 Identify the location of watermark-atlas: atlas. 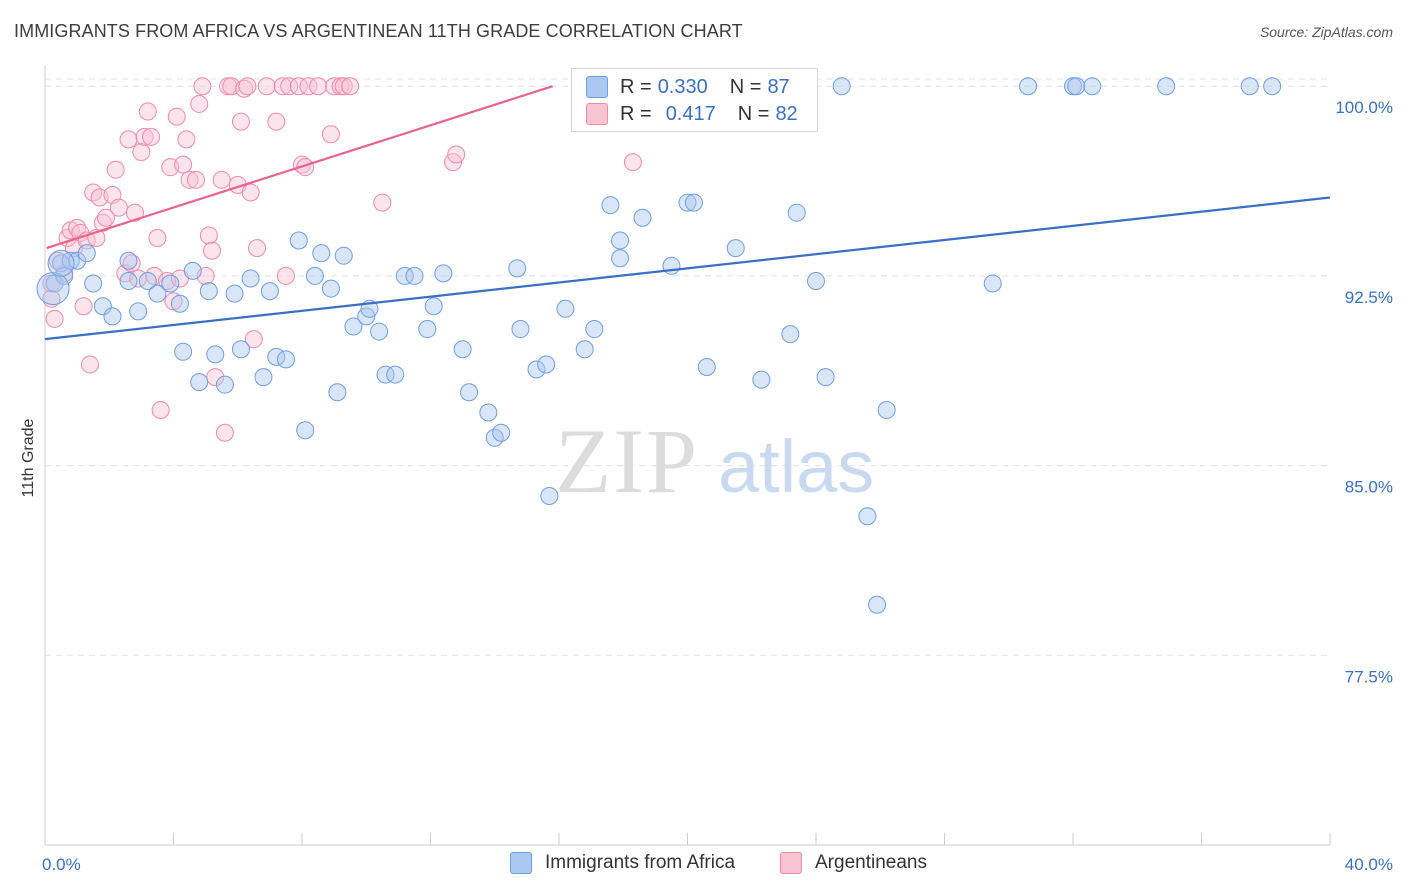
(796, 466).